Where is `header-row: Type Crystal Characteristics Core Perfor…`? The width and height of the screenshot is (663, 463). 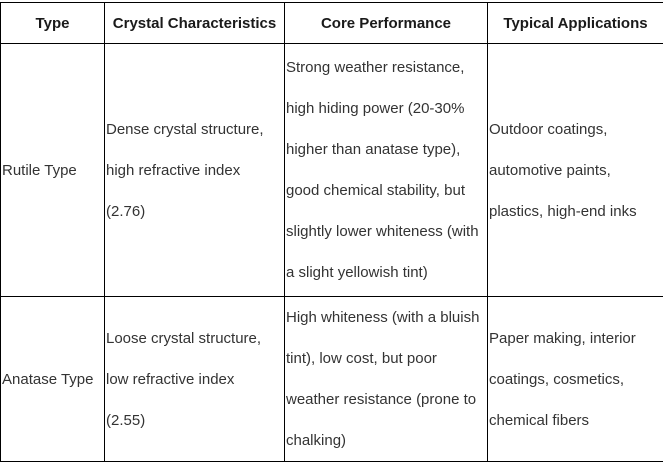 header-row: Type Crystal Characteristics Core Perfor… is located at coordinates (331, 23).